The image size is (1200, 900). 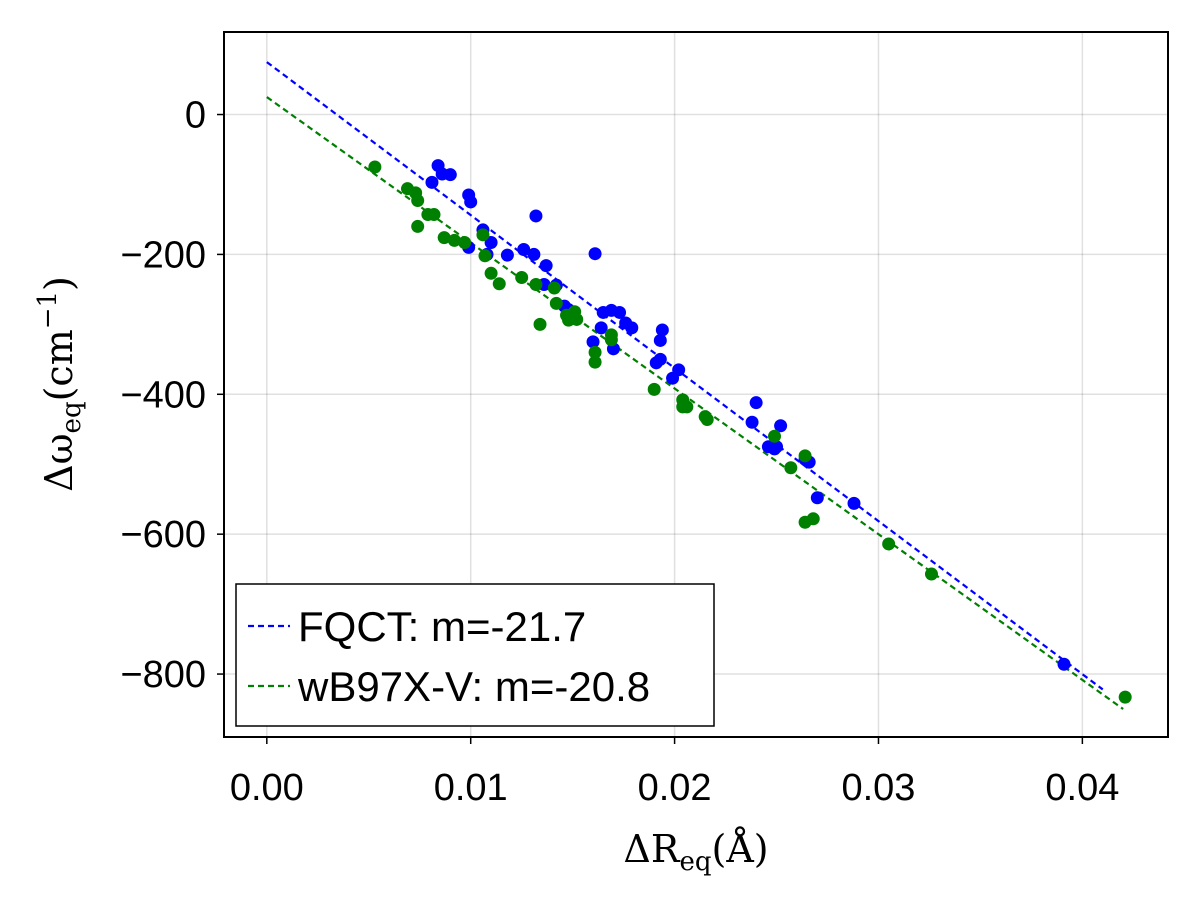 I want to click on x-tick-label: 0.04, so click(x=1082, y=788).